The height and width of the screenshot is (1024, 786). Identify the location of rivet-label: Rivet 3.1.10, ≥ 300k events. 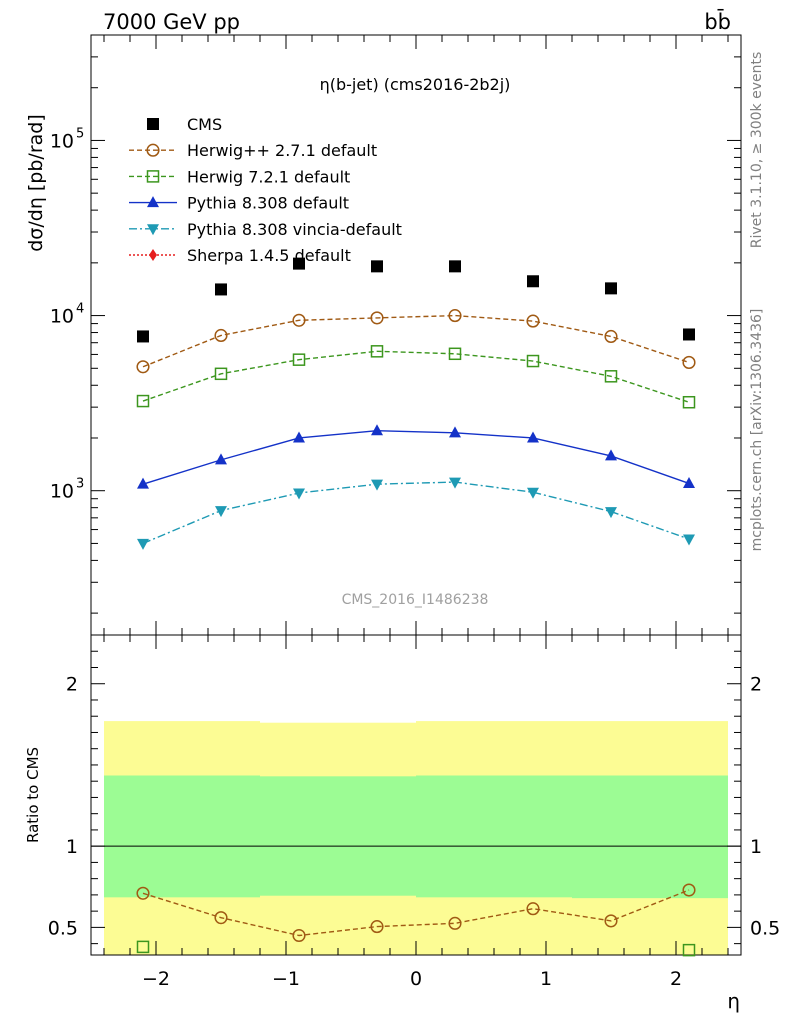
(757, 150).